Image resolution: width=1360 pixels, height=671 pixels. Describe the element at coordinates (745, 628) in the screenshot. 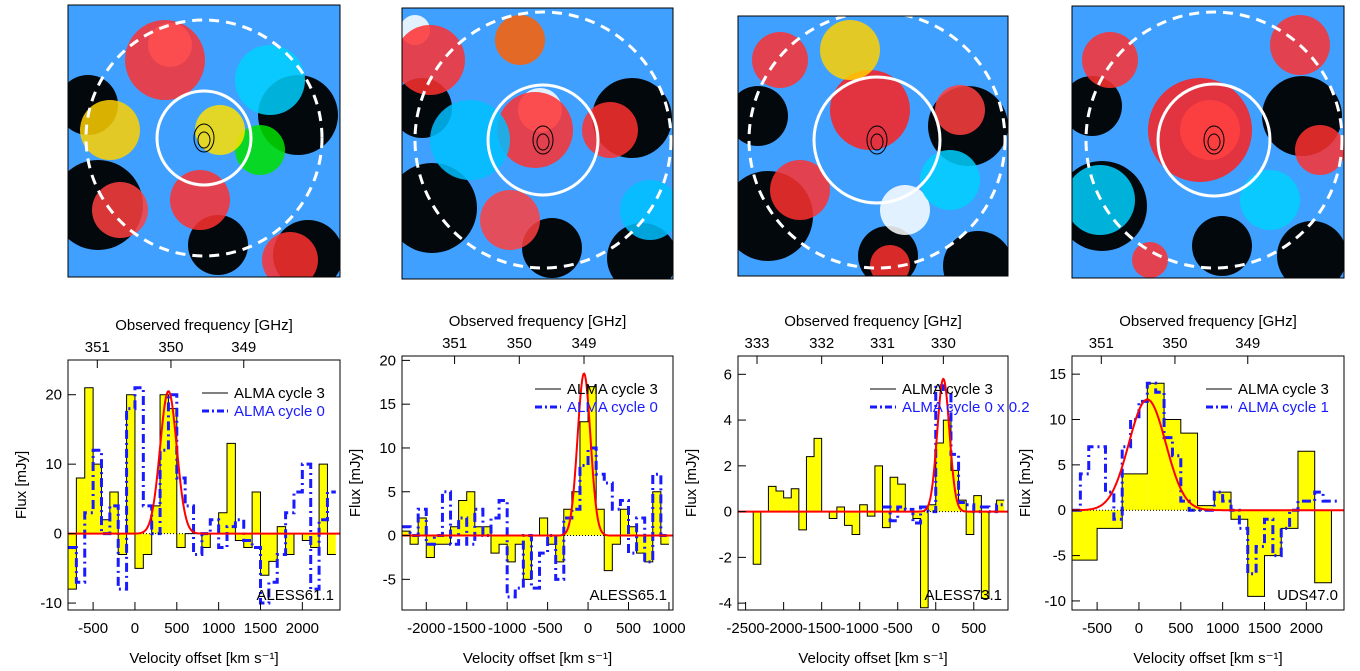

I see `x-tick-label: -2500` at that location.